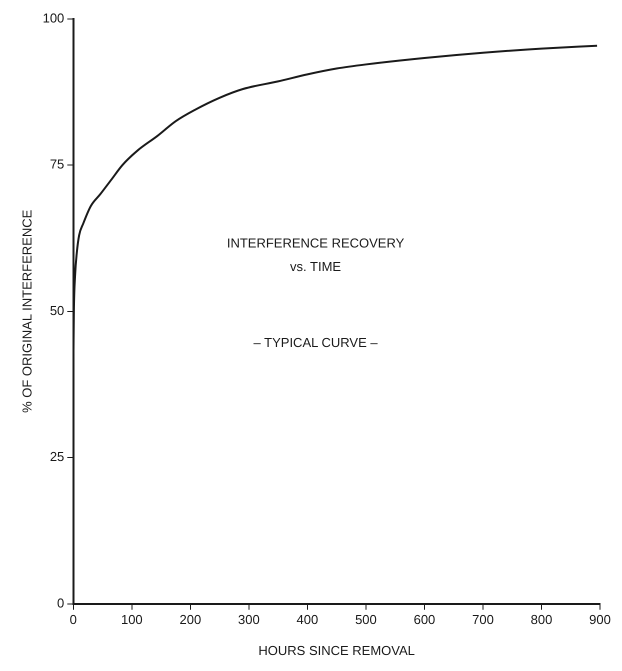 This screenshot has width=622, height=671. Describe the element at coordinates (26, 311) in the screenshot. I see `y-axis-title: % OF ORIGINAL INTERFERENCE` at that location.